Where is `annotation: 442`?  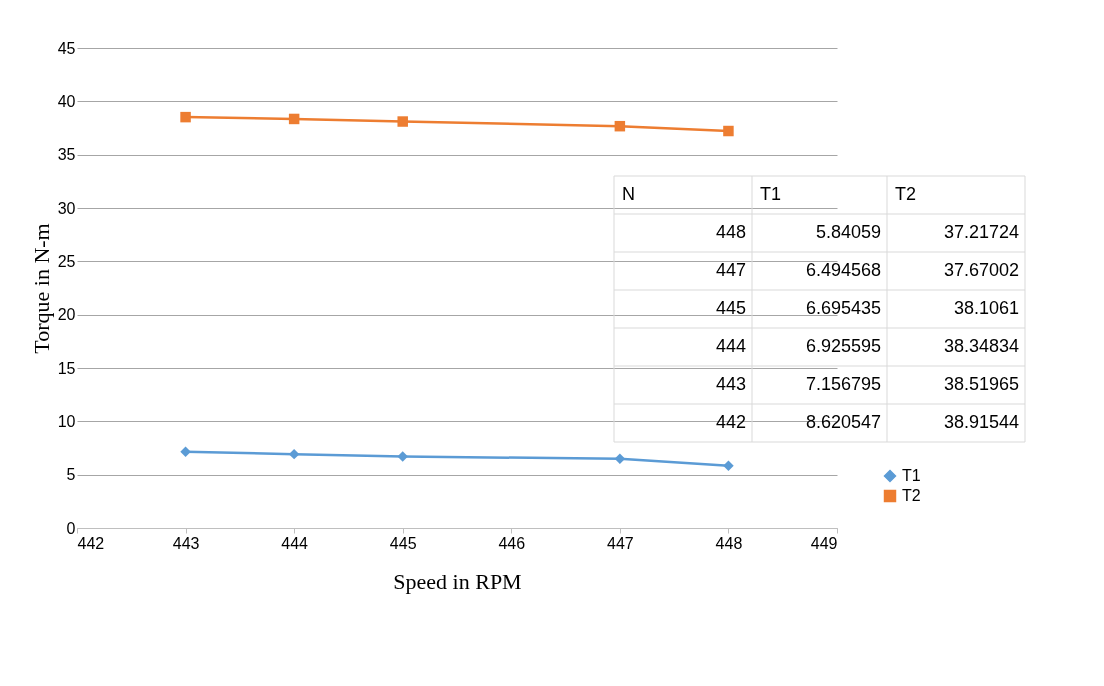 annotation: 442 is located at coordinates (730, 422).